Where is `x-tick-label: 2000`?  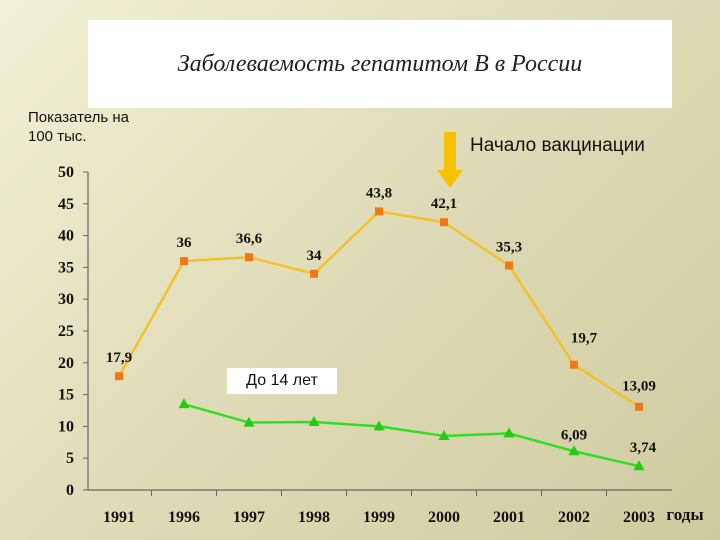 x-tick-label: 2000 is located at coordinates (444, 517).